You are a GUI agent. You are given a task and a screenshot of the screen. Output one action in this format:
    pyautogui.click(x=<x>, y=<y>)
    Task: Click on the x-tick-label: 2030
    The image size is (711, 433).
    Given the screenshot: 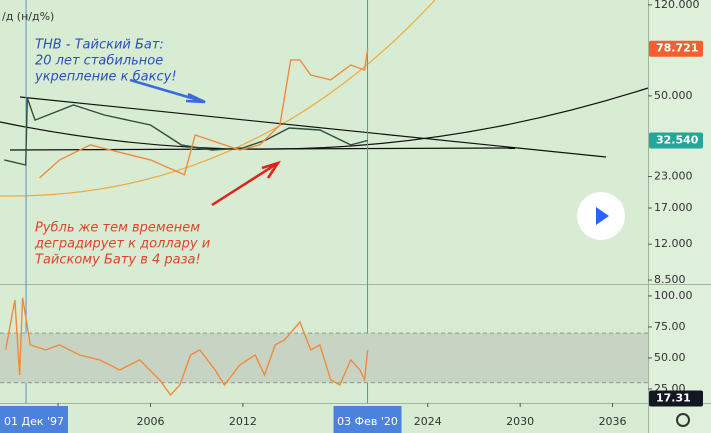 What is the action you would take?
    pyautogui.click(x=520, y=421)
    